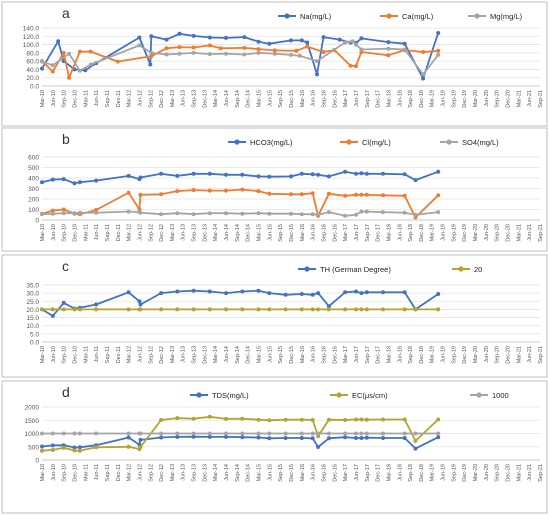 This screenshot has height=516, width=550. Describe the element at coordinates (357, 98) in the screenshot. I see `x-tick-label: Jun-17` at that location.